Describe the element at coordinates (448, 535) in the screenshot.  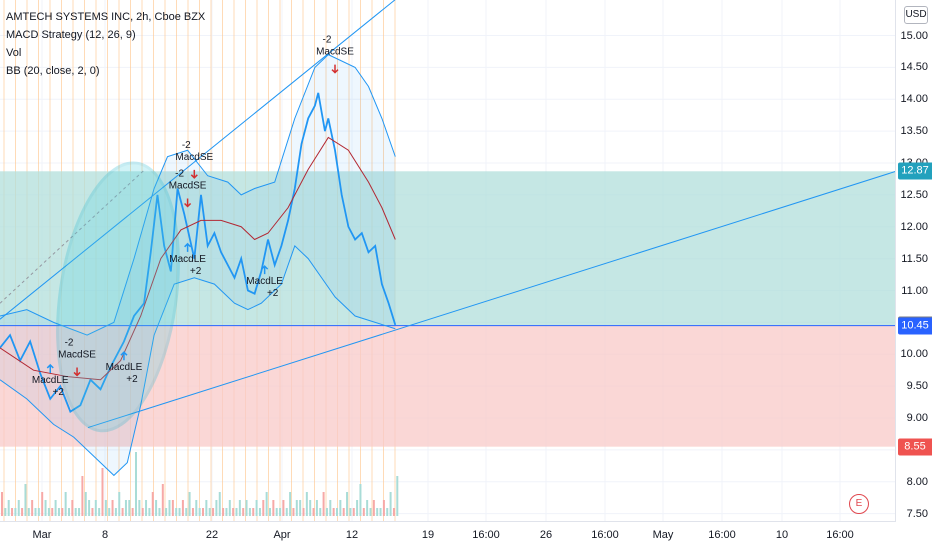
I see `time-scale: Mar 8 22 Apr 12 19 16:00 26 16:00 May 16:00 10 16:00` at that location.